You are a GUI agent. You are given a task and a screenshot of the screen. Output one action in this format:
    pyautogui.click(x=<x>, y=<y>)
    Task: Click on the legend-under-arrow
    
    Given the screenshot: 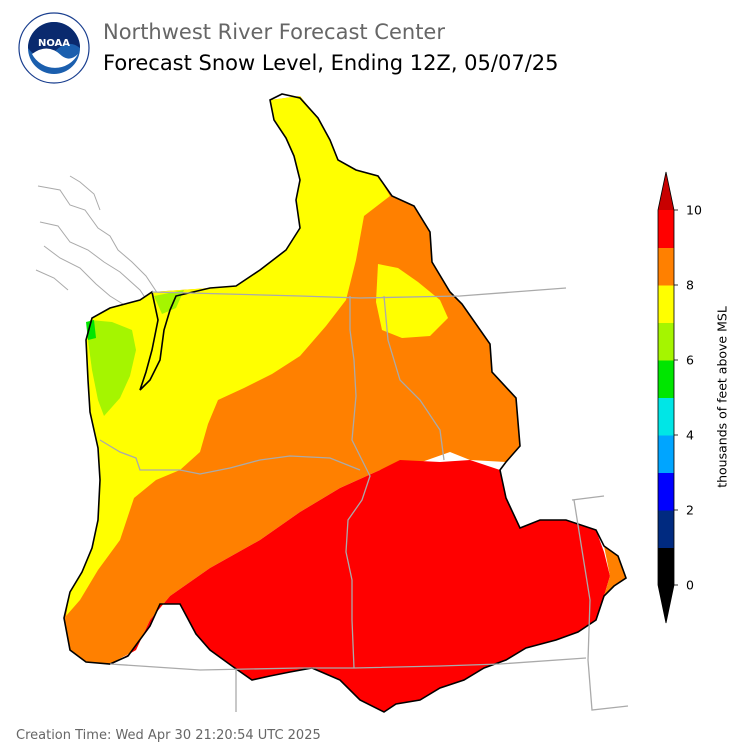 What is the action you would take?
    pyautogui.click(x=666, y=604)
    